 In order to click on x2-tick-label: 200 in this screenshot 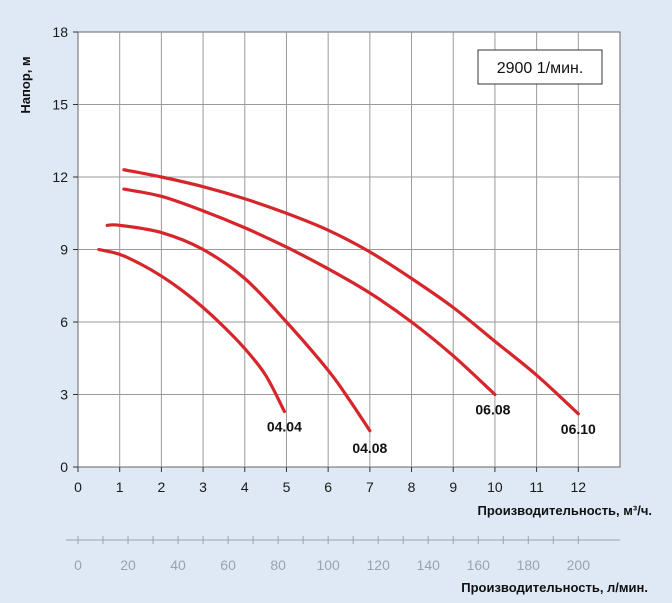, I will do `click(579, 565)`.